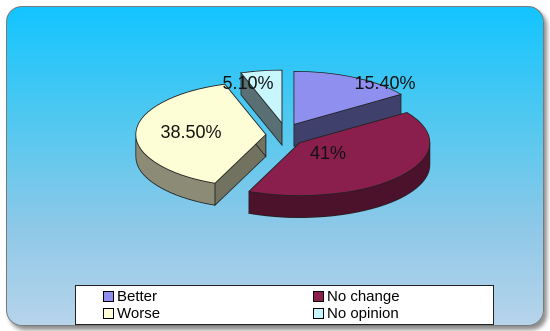  What do you see at coordinates (318, 296) in the screenshot?
I see `legend-swatch-no-change` at bounding box center [318, 296].